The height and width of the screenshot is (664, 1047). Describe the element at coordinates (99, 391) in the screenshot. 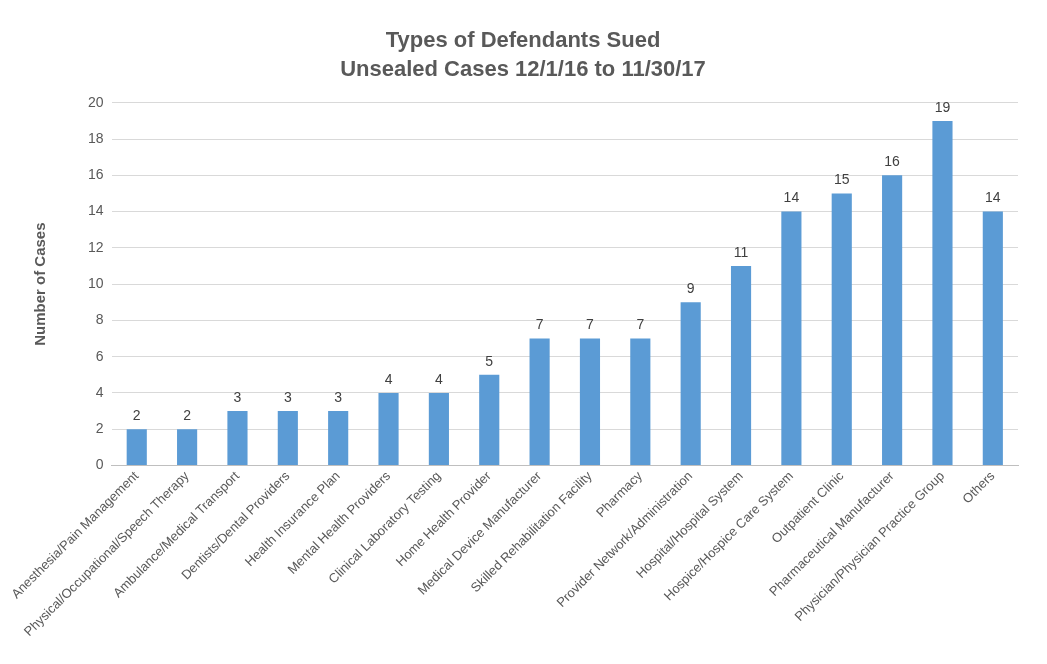

I see `y-tick-label: 4` at that location.